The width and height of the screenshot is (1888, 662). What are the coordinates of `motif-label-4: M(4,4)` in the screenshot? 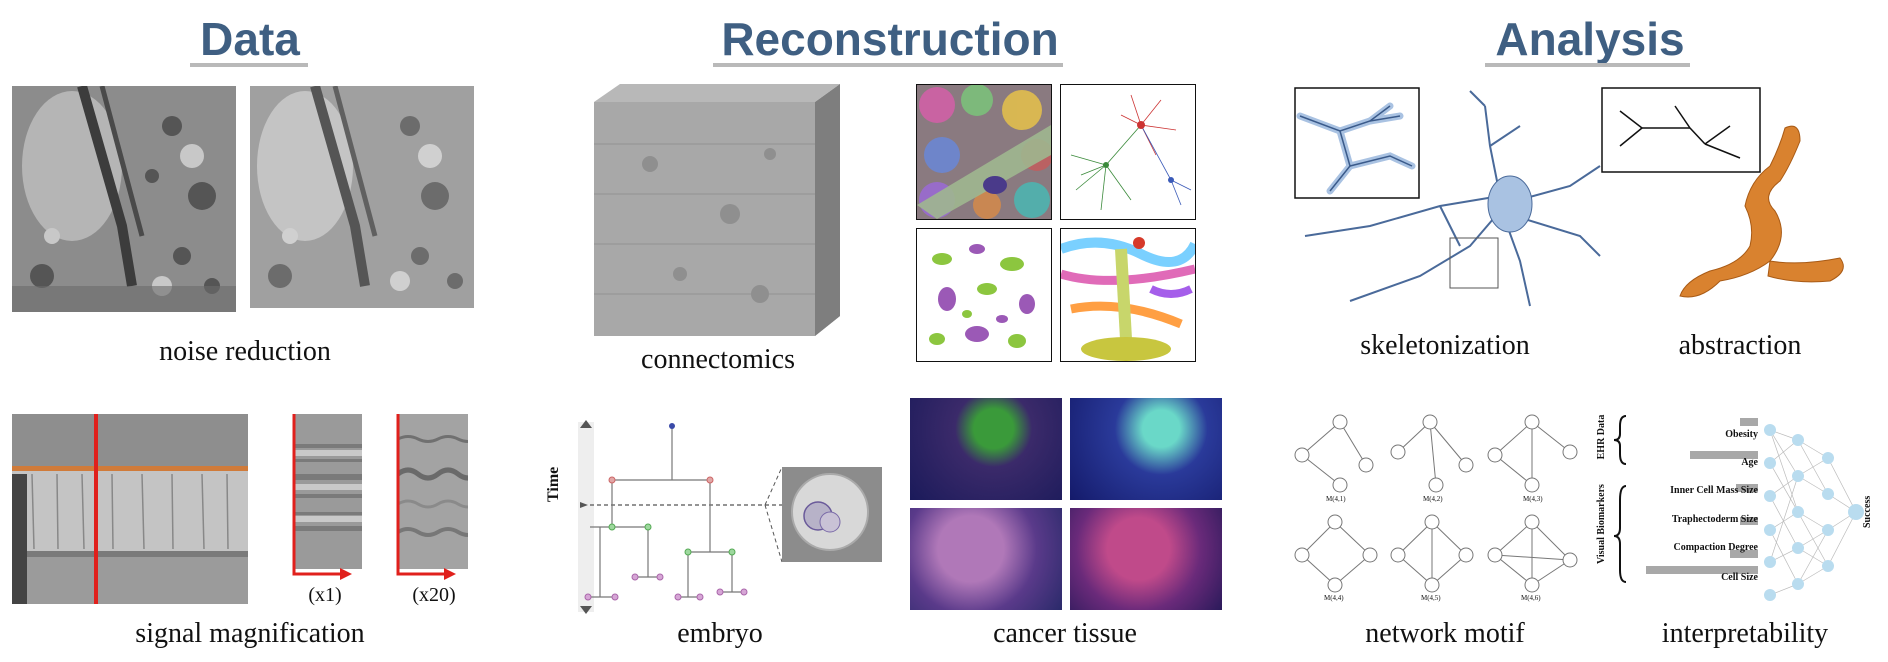 It's located at (1334, 598).